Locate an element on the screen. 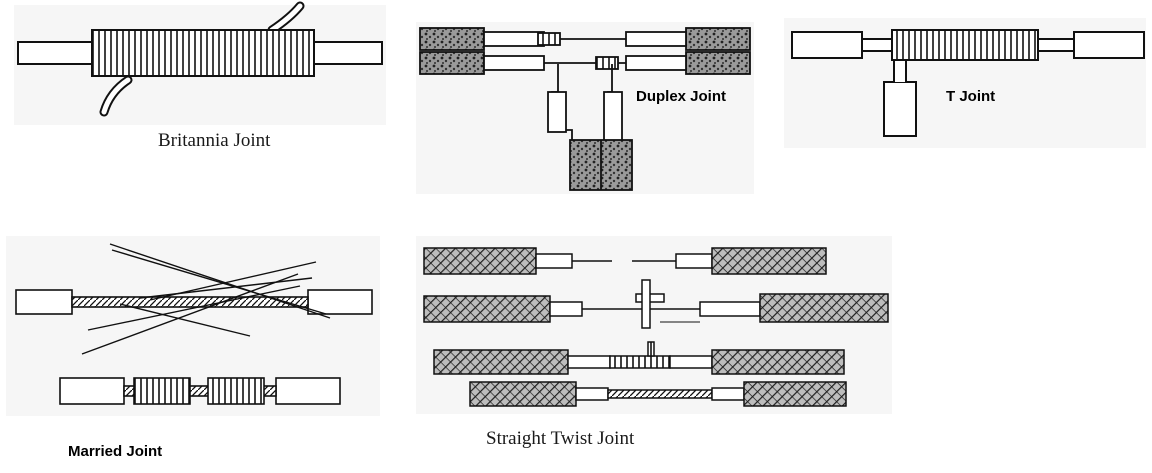 Image resolution: width=1152 pixels, height=473 pixels. straight-twist-joint-drawing is located at coordinates (656, 327).